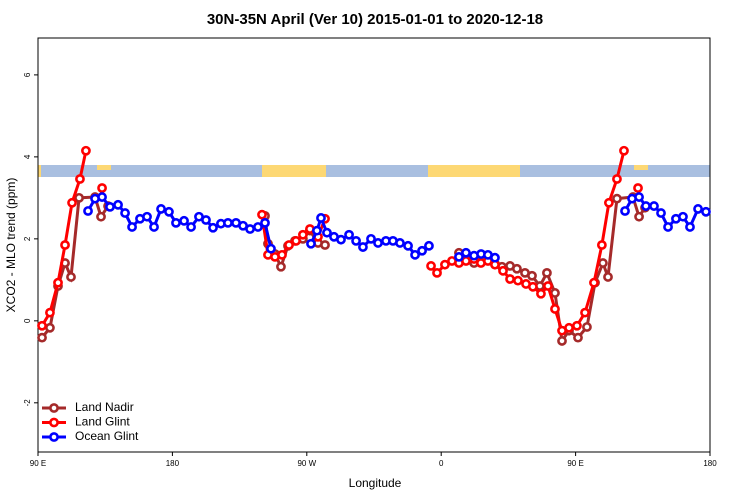  I want to click on y-tick-label: 4, so click(27, 156).